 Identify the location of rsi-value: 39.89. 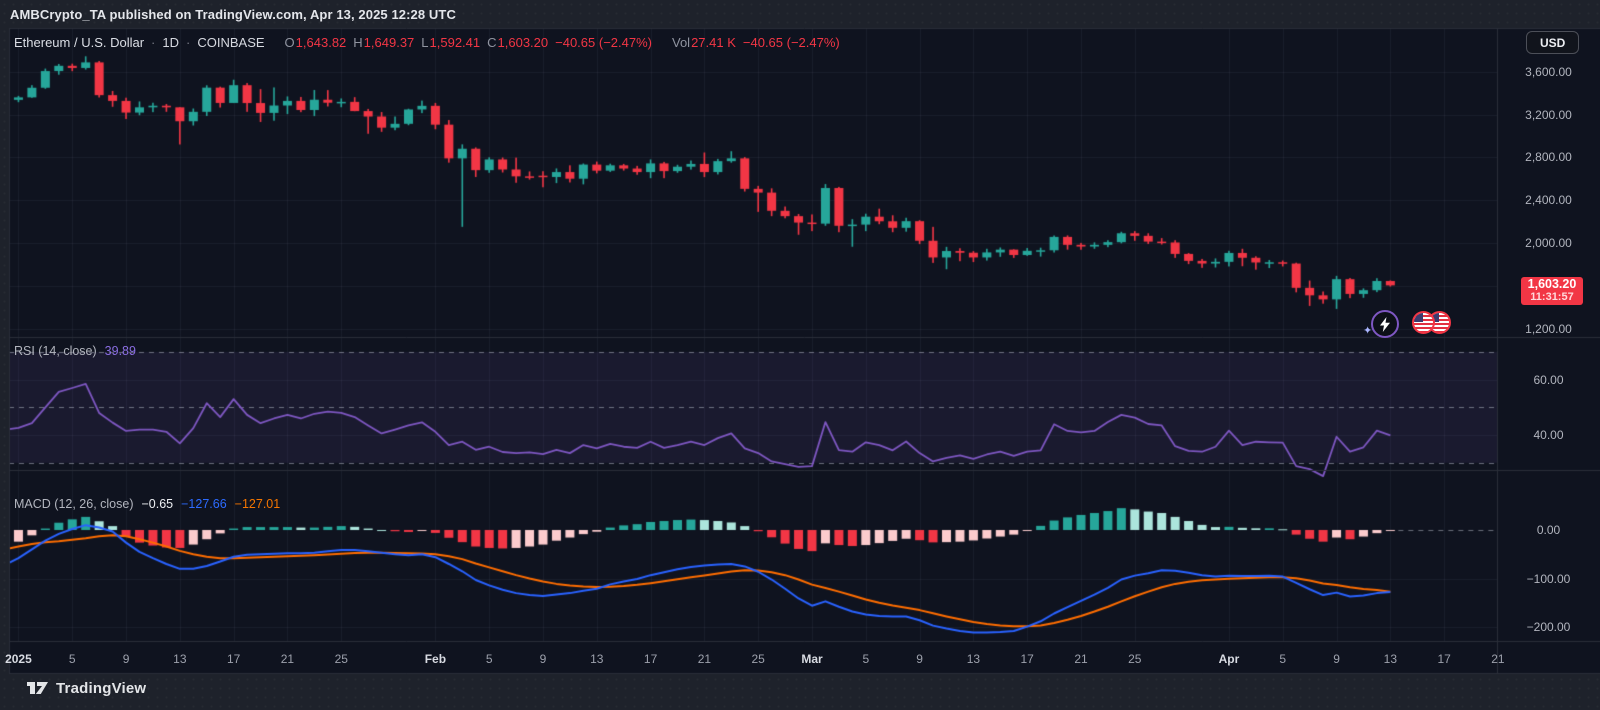
(120, 351).